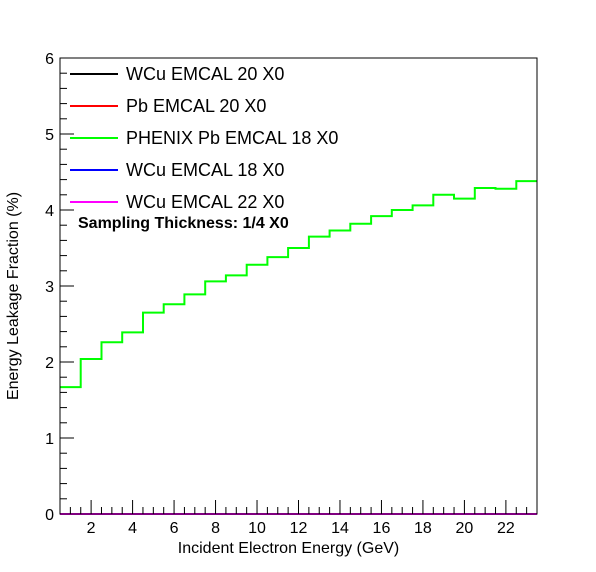 Image resolution: width=596 pixels, height=572 pixels. What do you see at coordinates (205, 170) in the screenshot?
I see `legend-entry-label: WCu EMCAL 18 X0` at bounding box center [205, 170].